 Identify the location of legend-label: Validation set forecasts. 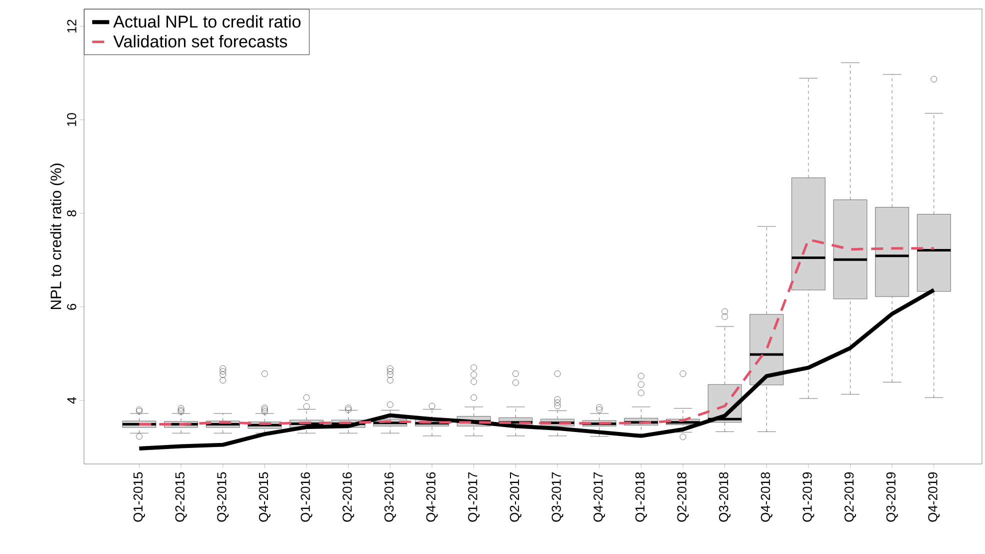
(200, 41).